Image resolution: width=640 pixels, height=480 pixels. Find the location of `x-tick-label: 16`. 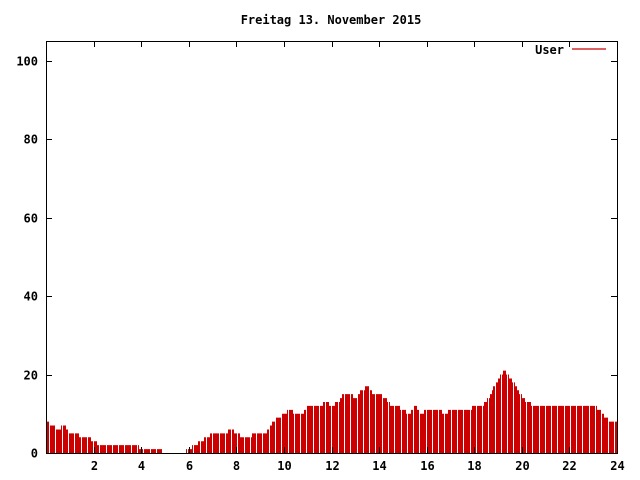

x-tick-label: 16 is located at coordinates (427, 466).